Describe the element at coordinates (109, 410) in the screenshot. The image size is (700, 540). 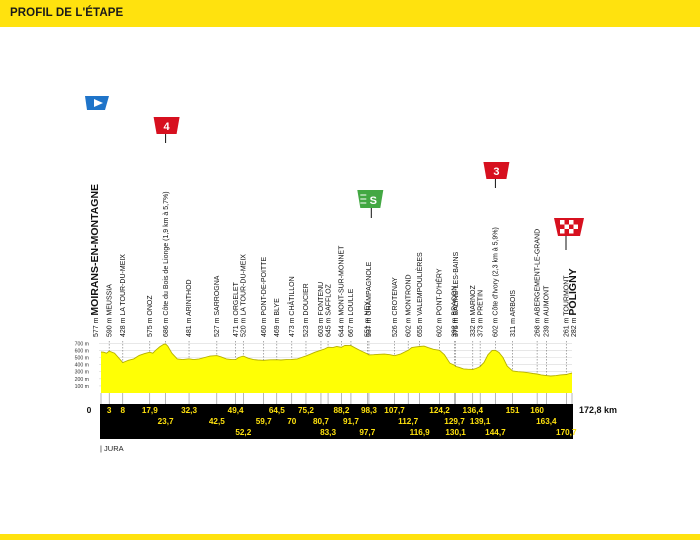
I see `distance-km-label: 3` at that location.